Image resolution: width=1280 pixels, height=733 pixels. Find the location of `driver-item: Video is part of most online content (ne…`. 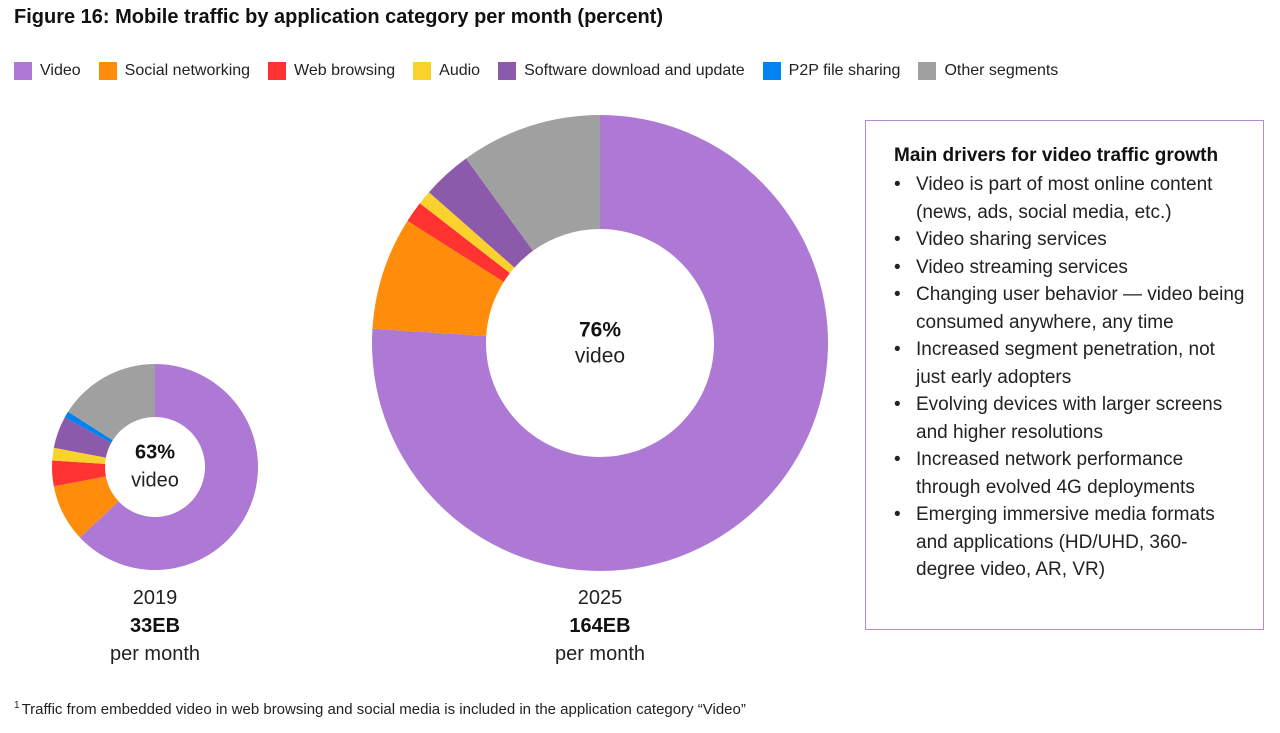

driver-item: Video is part of most online content (ne… is located at coordinates (1069, 198).